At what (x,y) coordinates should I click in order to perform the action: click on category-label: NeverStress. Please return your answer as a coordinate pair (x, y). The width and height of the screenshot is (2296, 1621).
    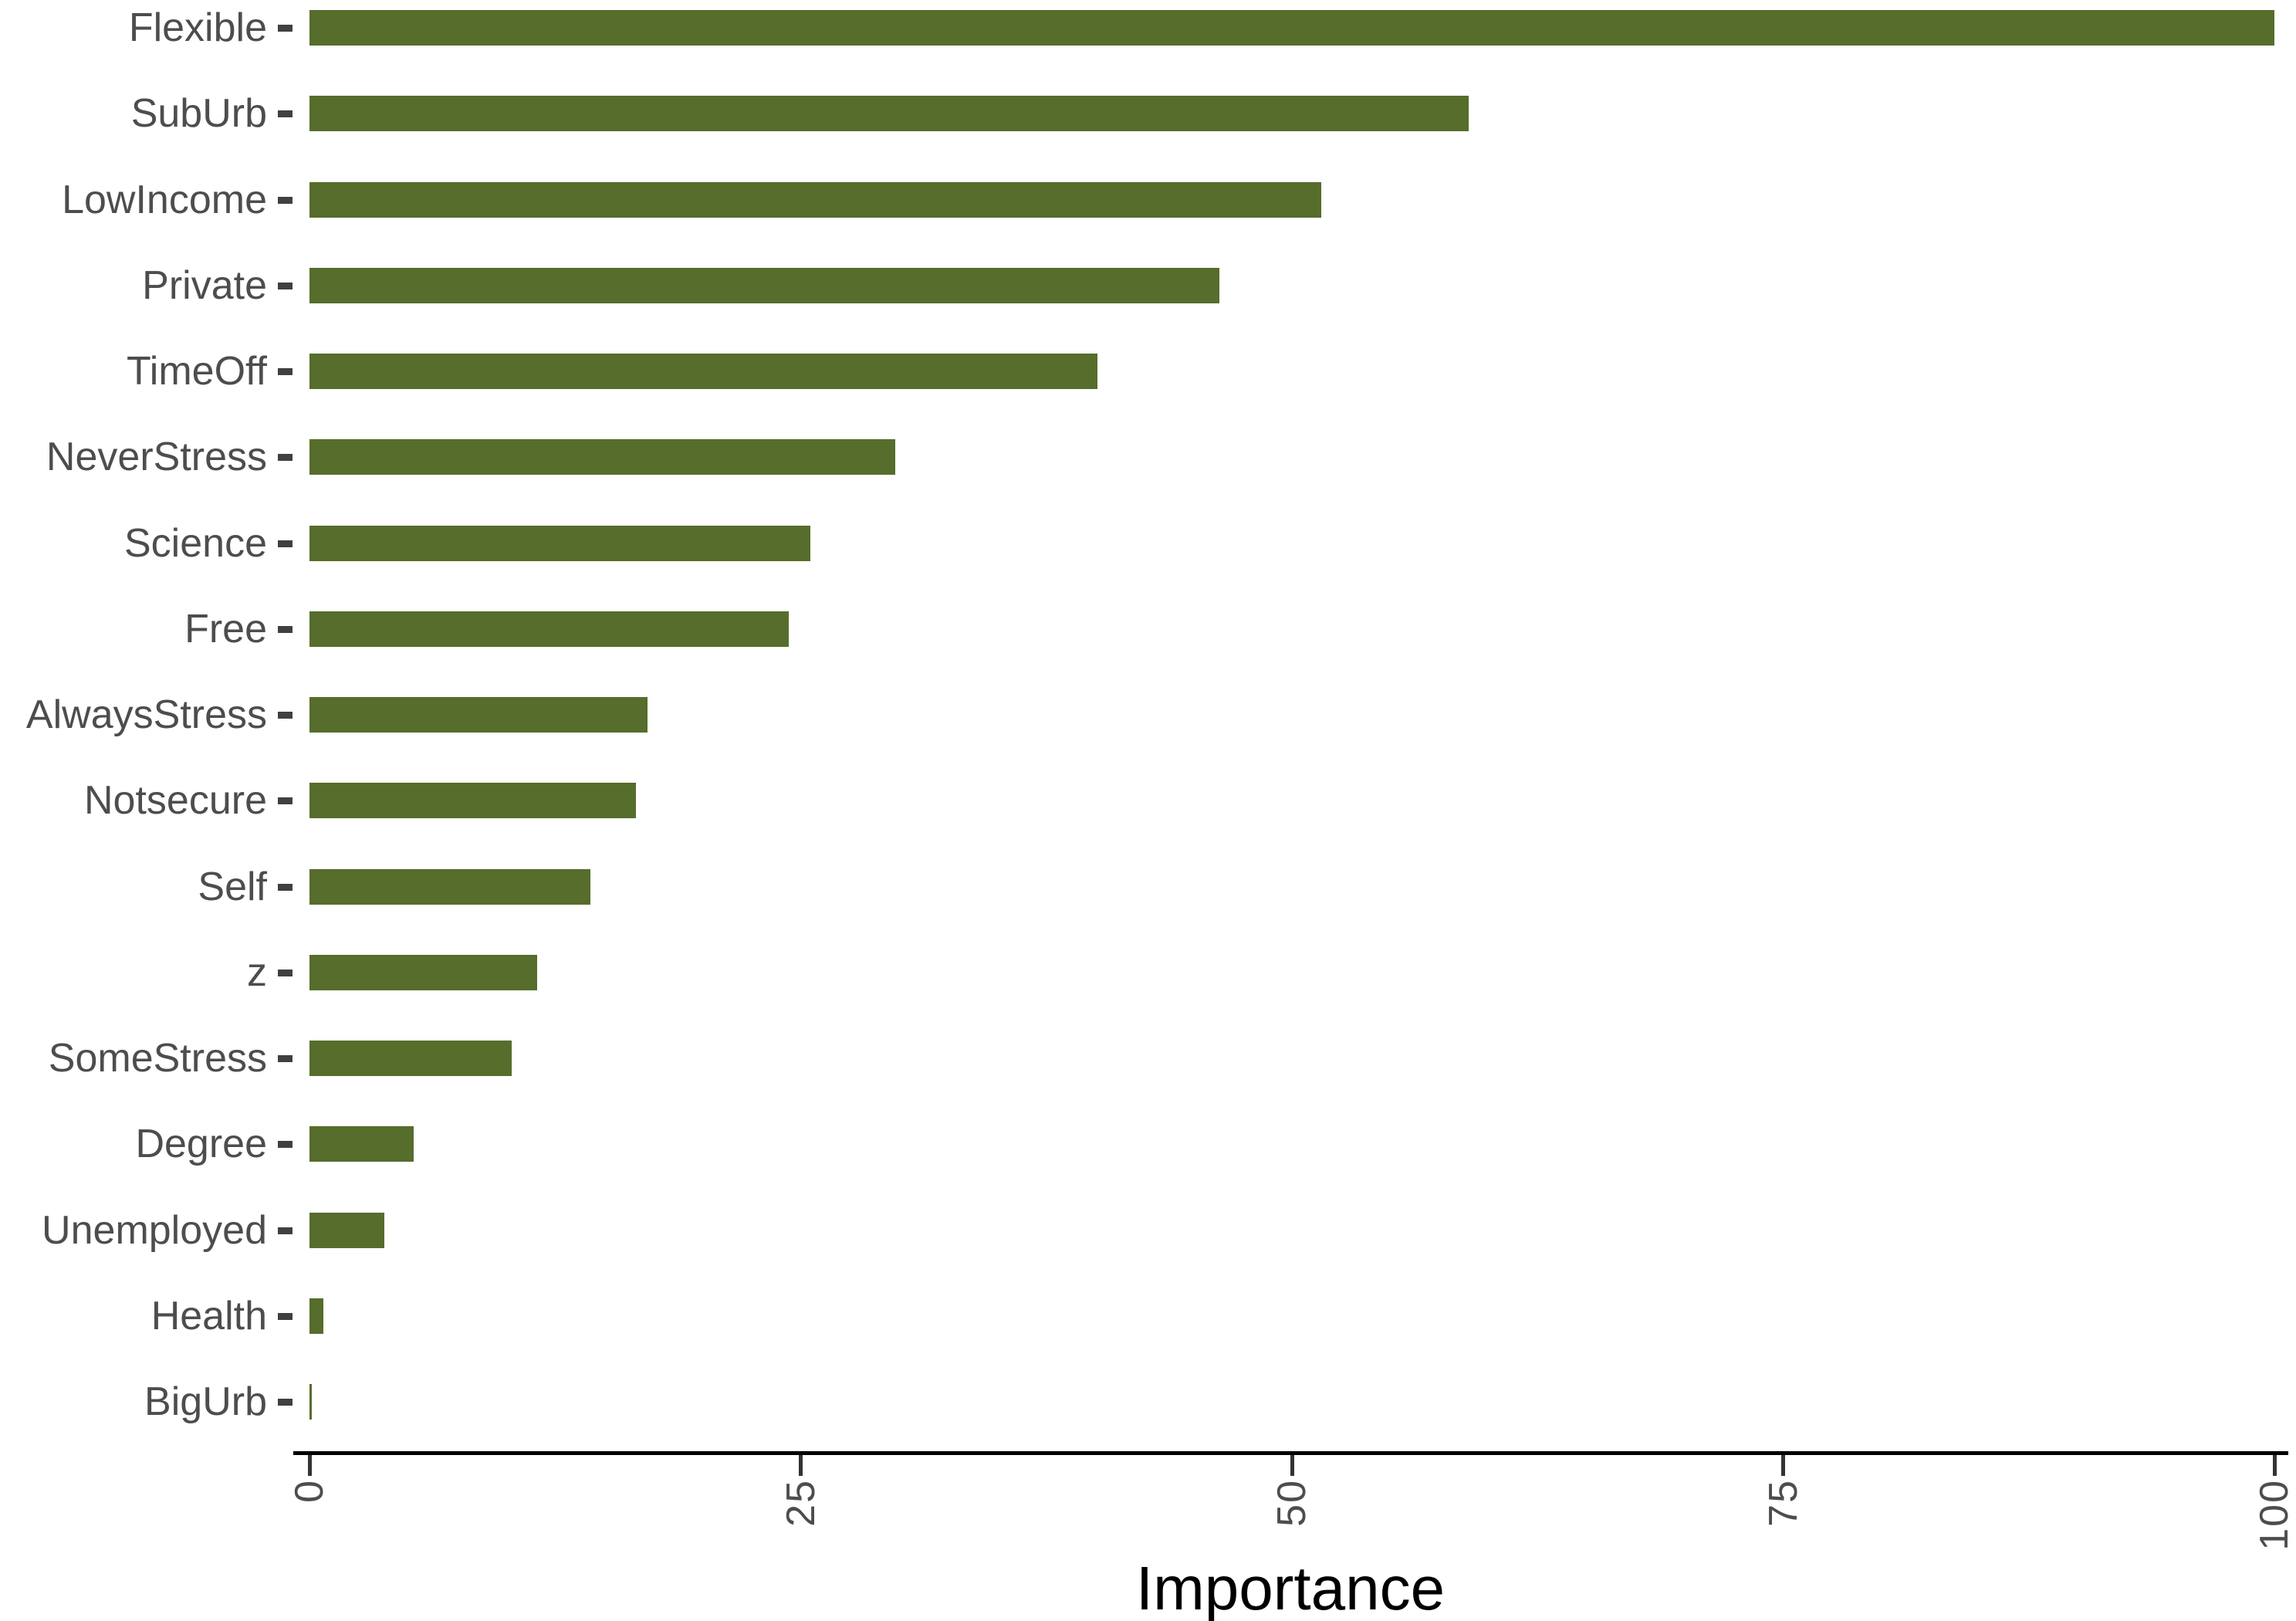
    Looking at the image, I should click on (156, 457).